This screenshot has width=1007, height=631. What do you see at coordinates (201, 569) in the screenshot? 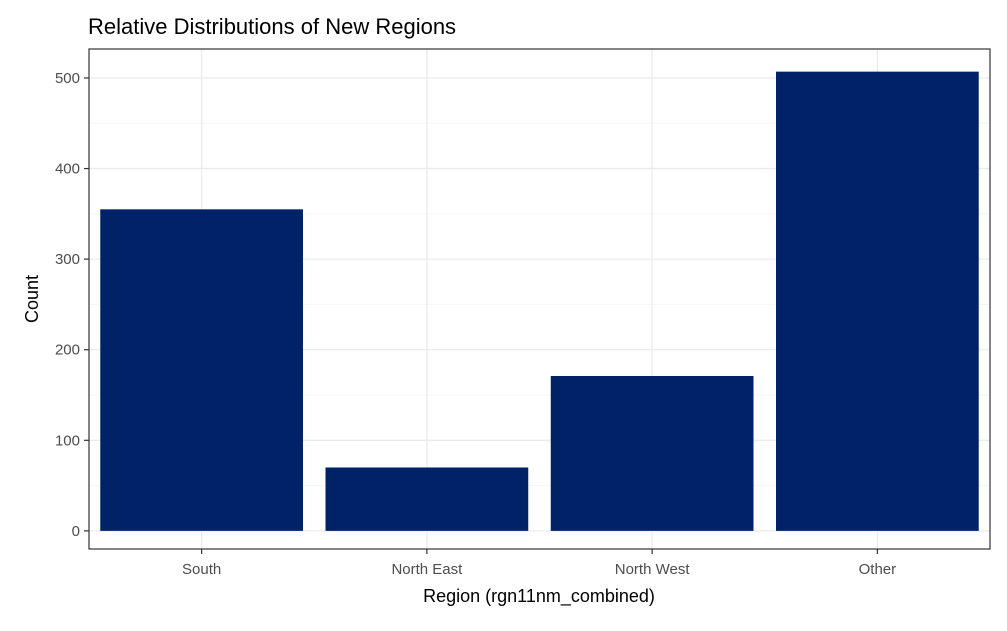
I see `x-tick-label: South` at bounding box center [201, 569].